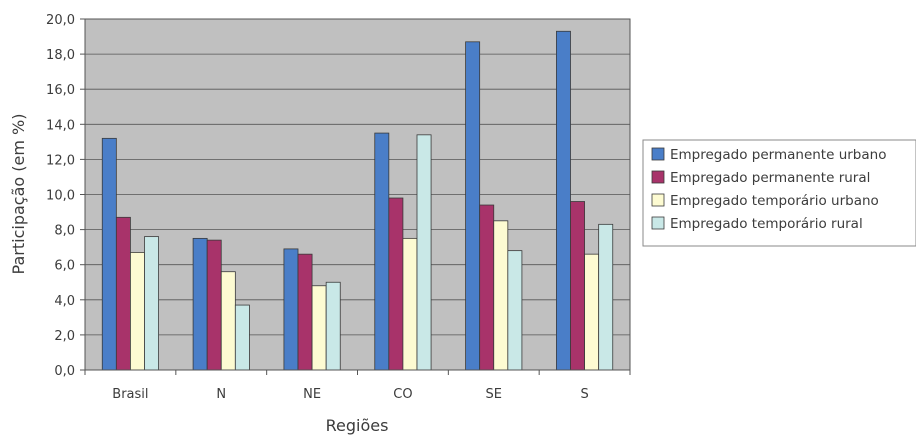 This screenshot has width=916, height=439. Describe the element at coordinates (60, 160) in the screenshot. I see `y-tick-label: 12,0` at that location.